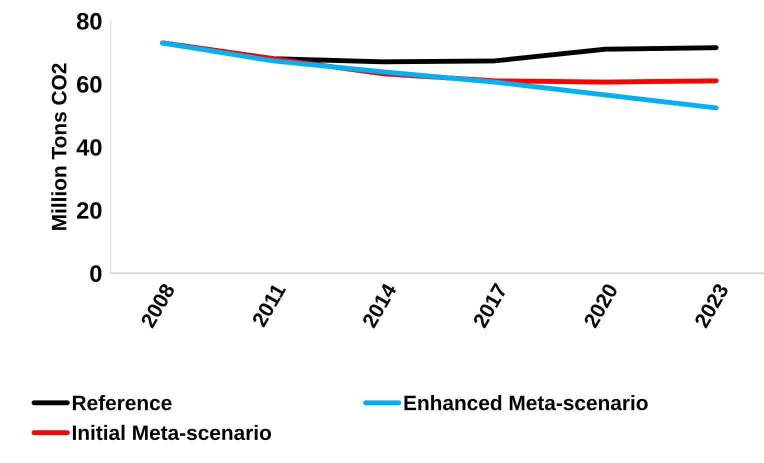 This screenshot has width=764, height=463. What do you see at coordinates (89, 21) in the screenshot?
I see `y-tick-label: 80` at bounding box center [89, 21].